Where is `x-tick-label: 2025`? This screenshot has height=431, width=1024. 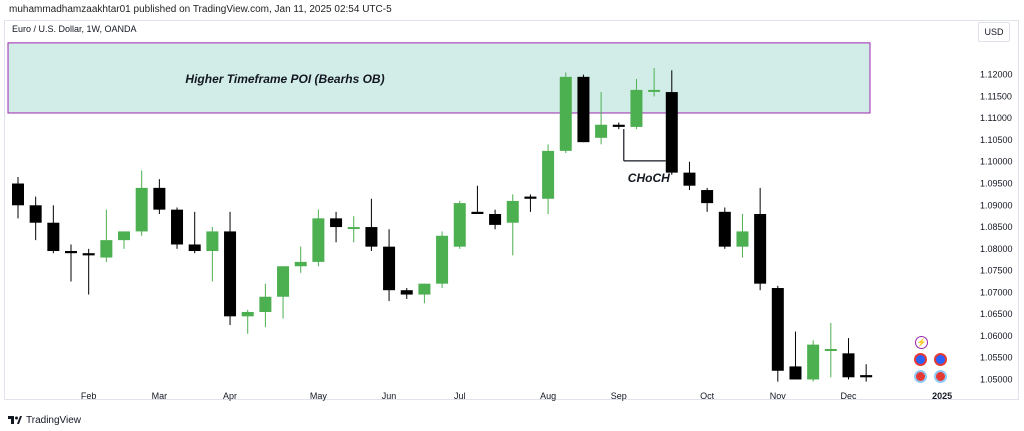
x-tick-label: 2025 is located at coordinates (942, 396).